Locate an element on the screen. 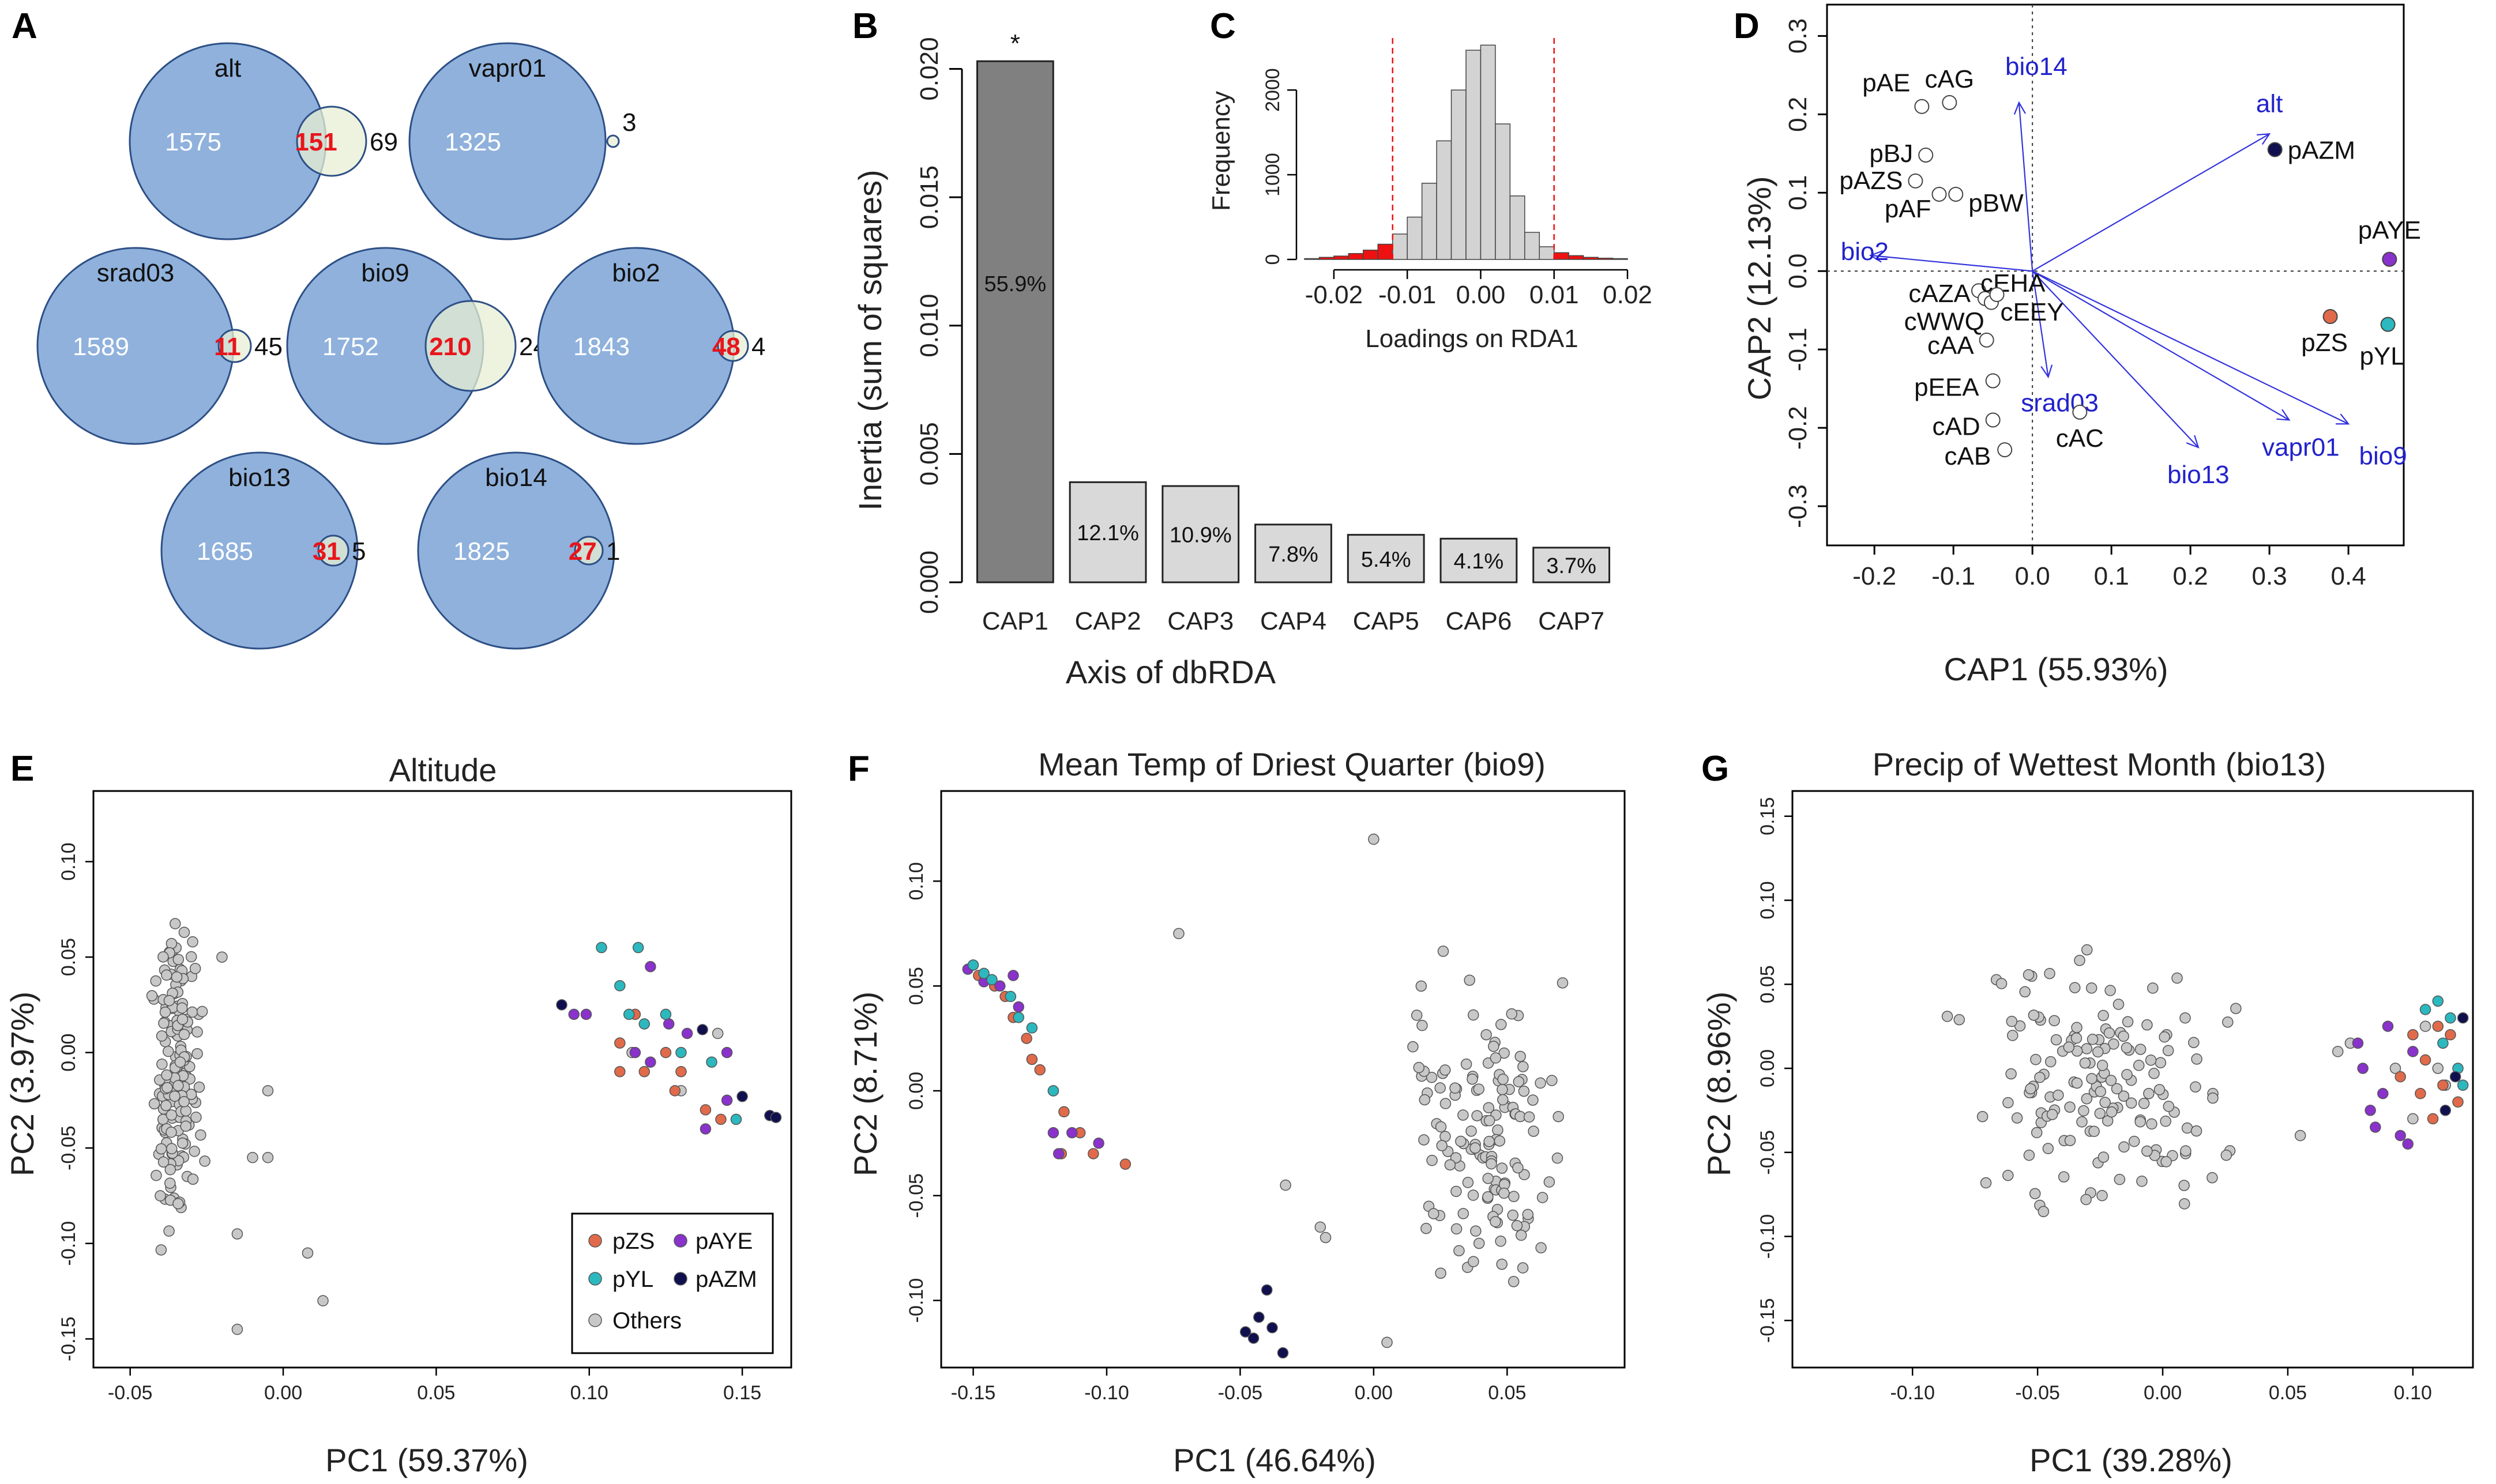  chart-b-bar is located at coordinates (1386, 558).